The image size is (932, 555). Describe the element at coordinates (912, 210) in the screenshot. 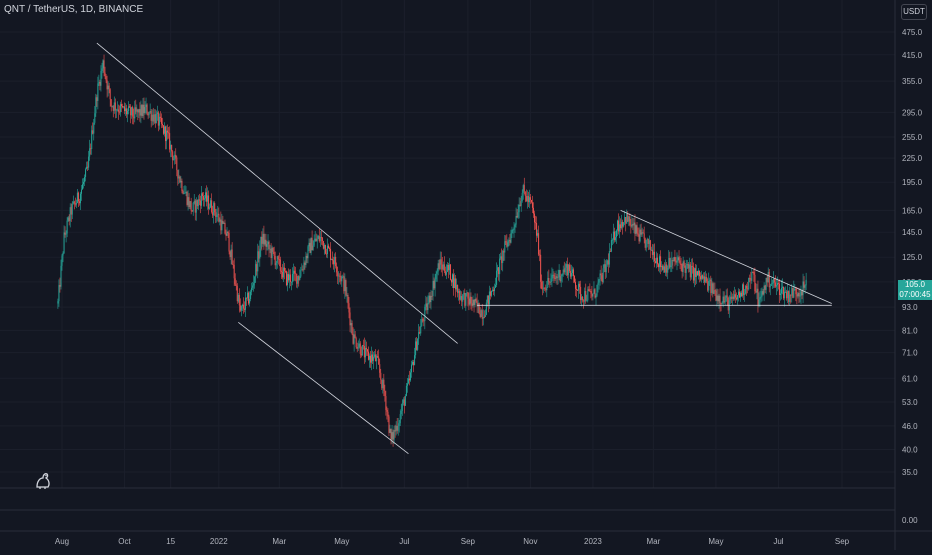

I see `price-axis-tick: 165.0` at that location.